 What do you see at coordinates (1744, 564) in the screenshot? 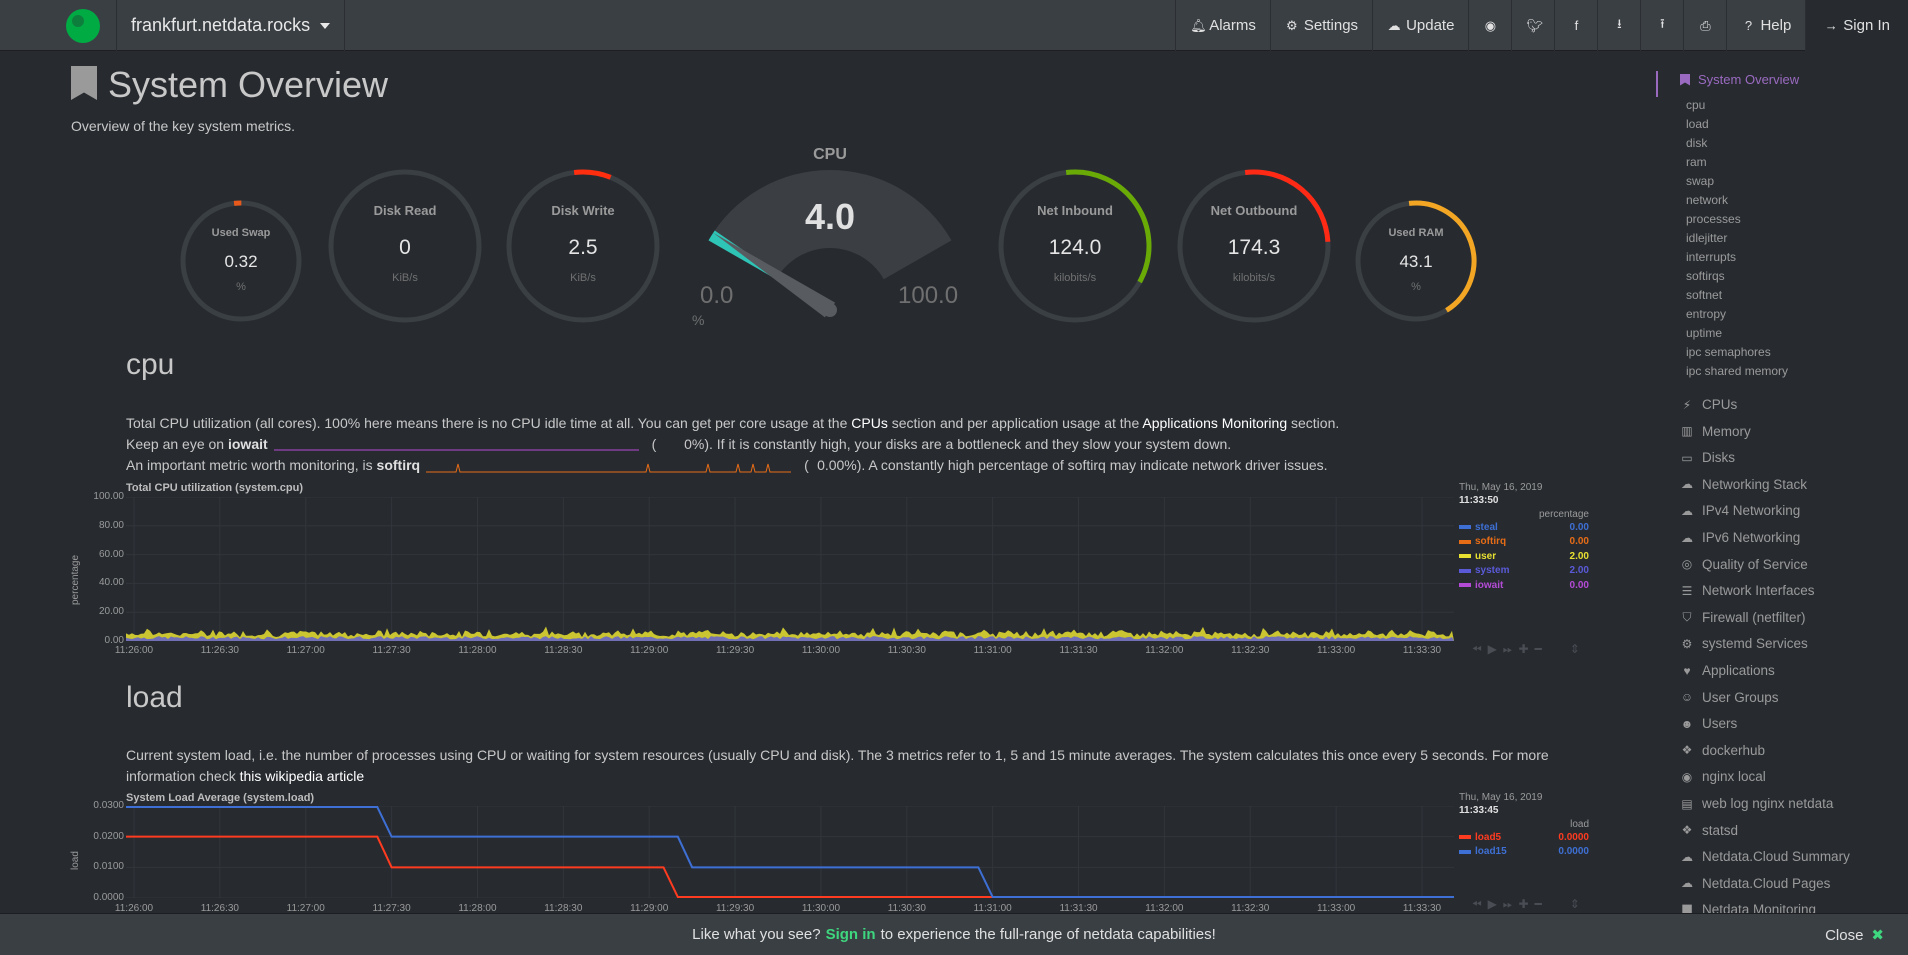
I see `sidebar-item-quality-of-service: ◎ Quality of Service` at bounding box center [1744, 564].